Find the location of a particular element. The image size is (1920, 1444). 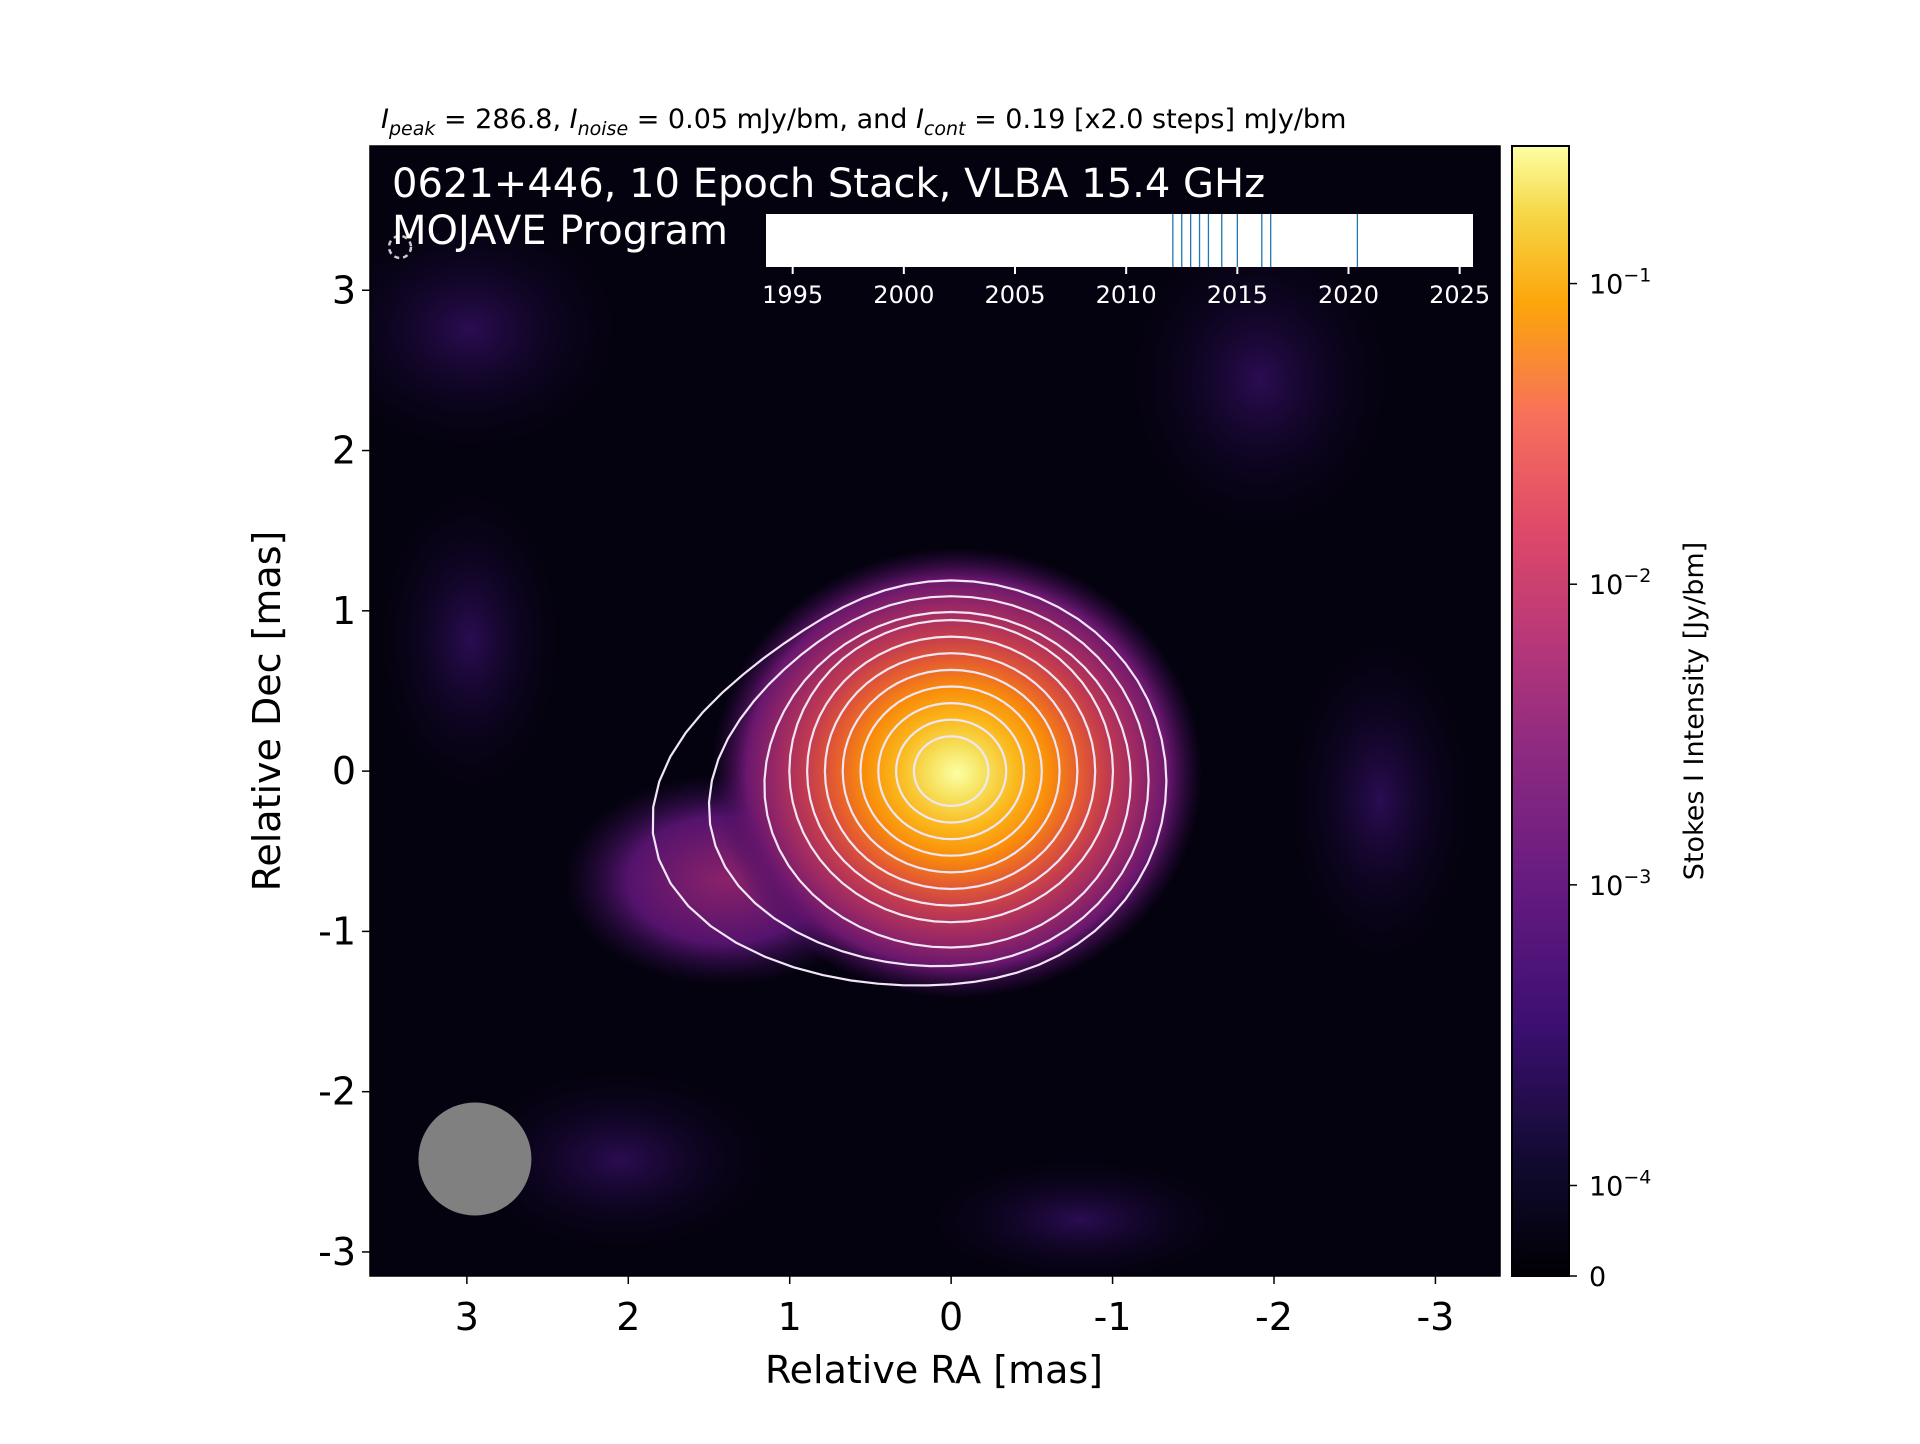

core-emission is located at coordinates (957, 773).